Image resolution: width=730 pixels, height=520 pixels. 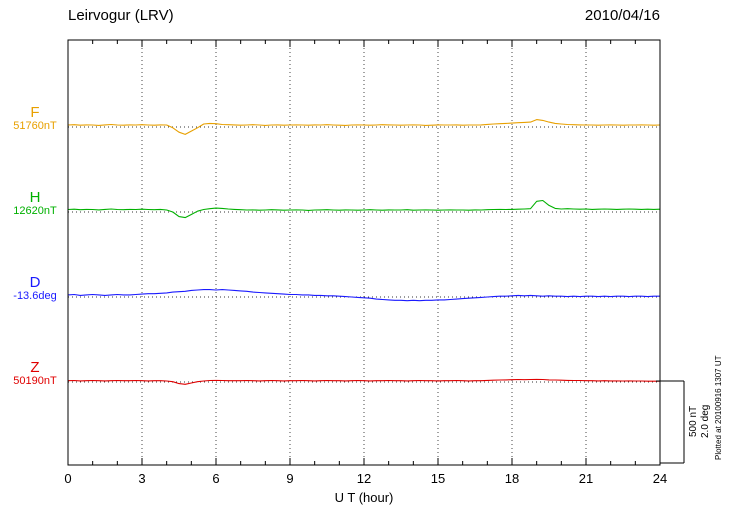 What do you see at coordinates (364, 478) in the screenshot?
I see `x-tick-label-12: 12` at bounding box center [364, 478].